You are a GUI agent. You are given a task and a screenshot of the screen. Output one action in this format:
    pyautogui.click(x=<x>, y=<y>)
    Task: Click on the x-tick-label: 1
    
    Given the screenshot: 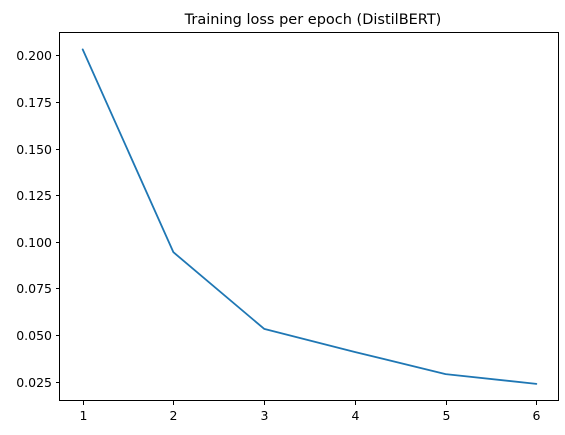 What is the action you would take?
    pyautogui.click(x=84, y=415)
    